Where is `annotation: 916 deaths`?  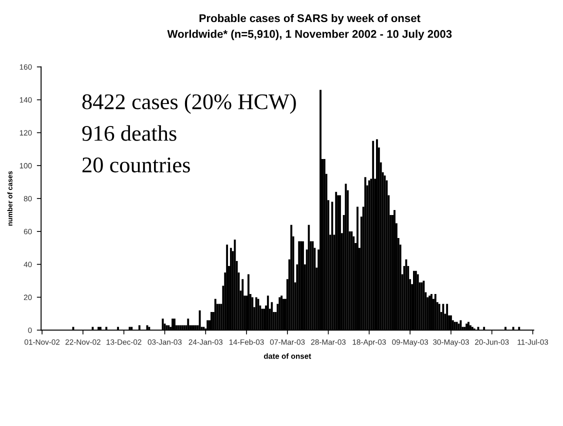
annotation: 916 deaths is located at coordinates (129, 133).